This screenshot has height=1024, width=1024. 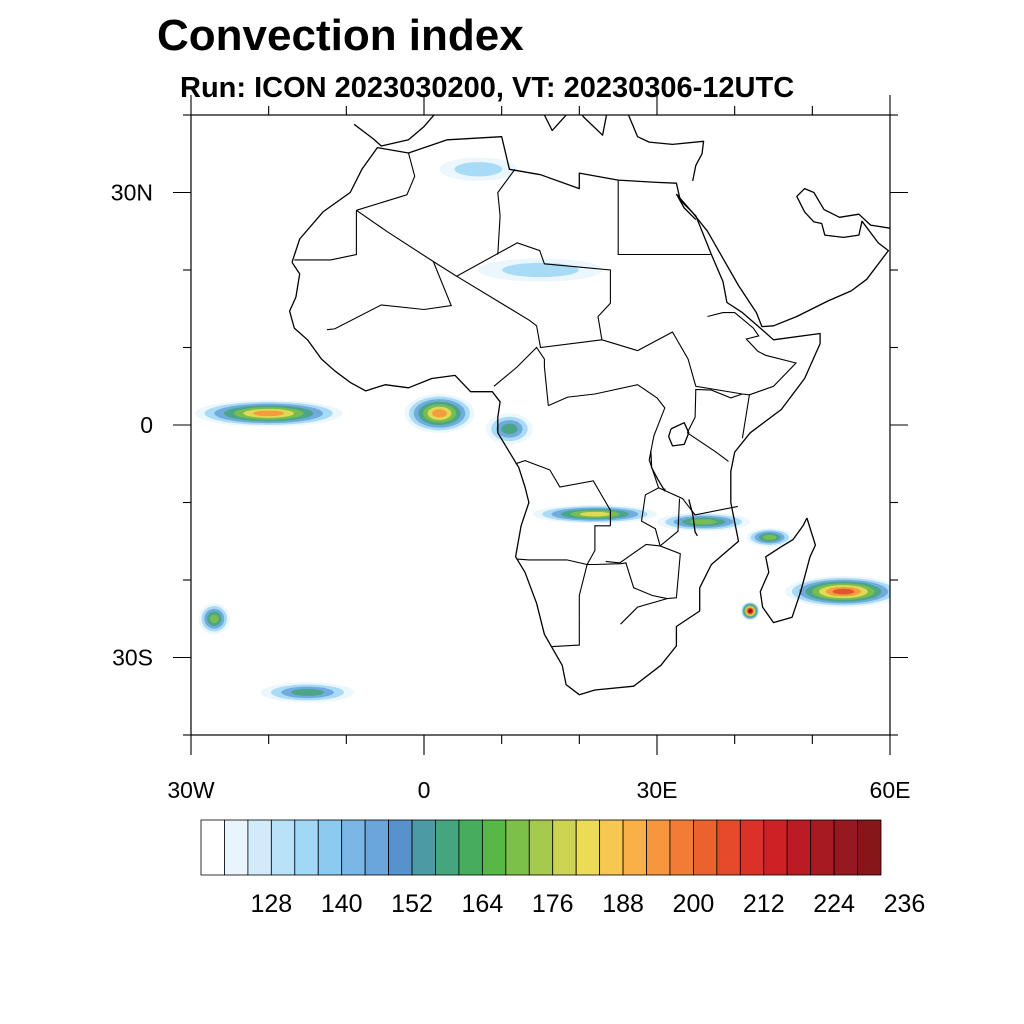 I want to click on colorbar-label: 128, so click(x=271, y=904).